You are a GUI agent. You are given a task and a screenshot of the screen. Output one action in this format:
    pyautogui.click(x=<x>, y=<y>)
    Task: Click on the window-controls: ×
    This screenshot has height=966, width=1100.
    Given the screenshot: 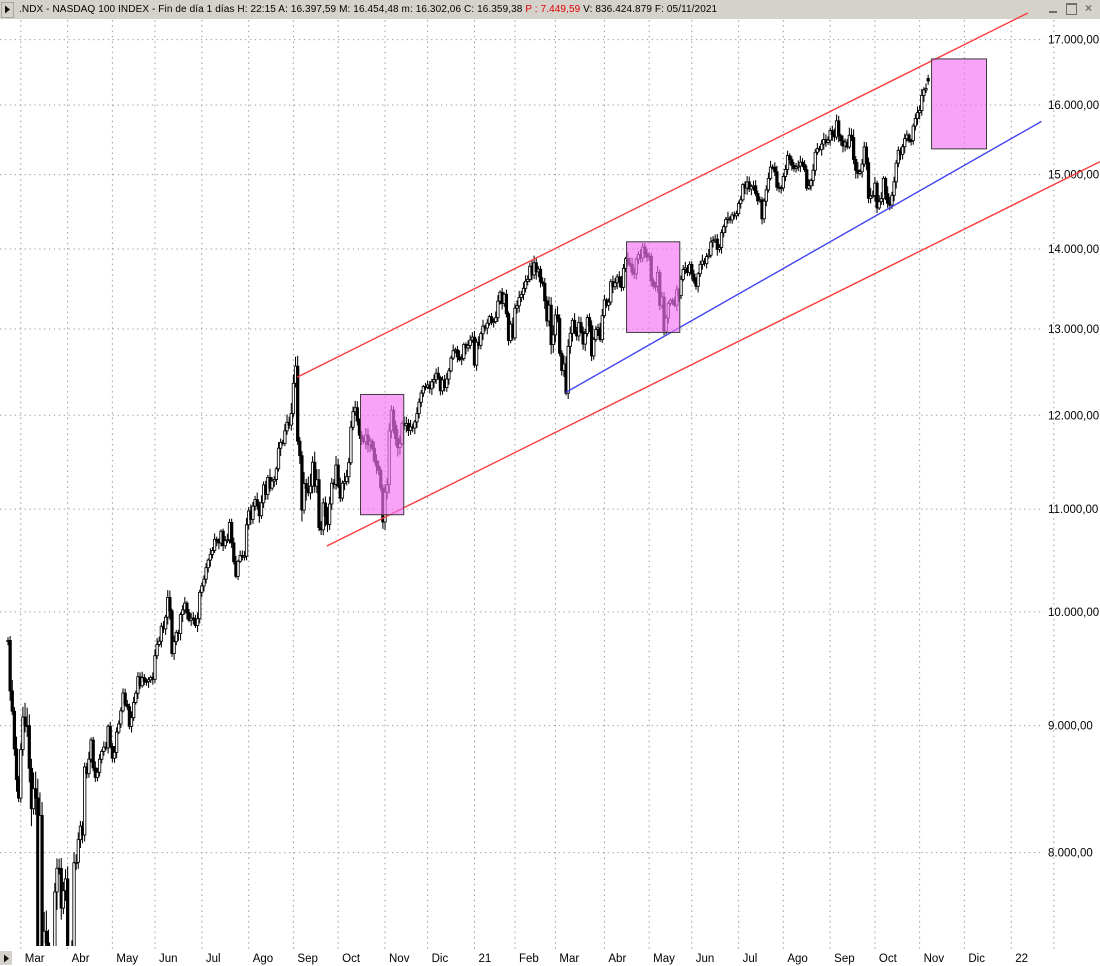 What is the action you would take?
    pyautogui.click(x=1071, y=8)
    